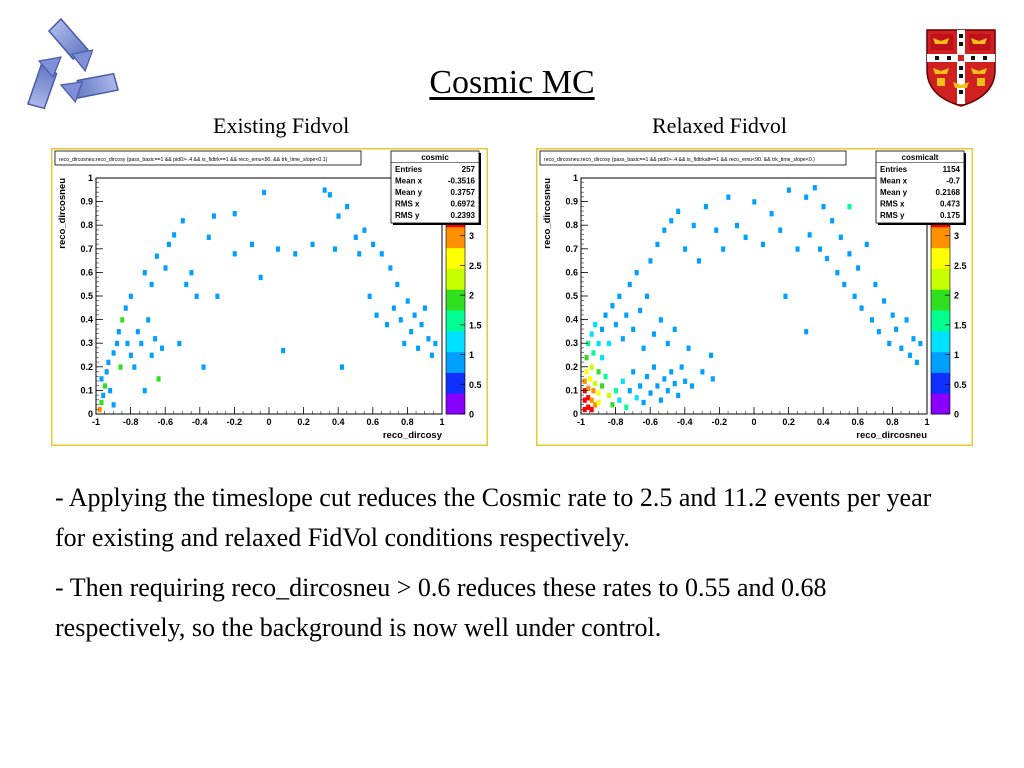  What do you see at coordinates (894, 169) in the screenshot?
I see `stats-label: Entries` at bounding box center [894, 169].